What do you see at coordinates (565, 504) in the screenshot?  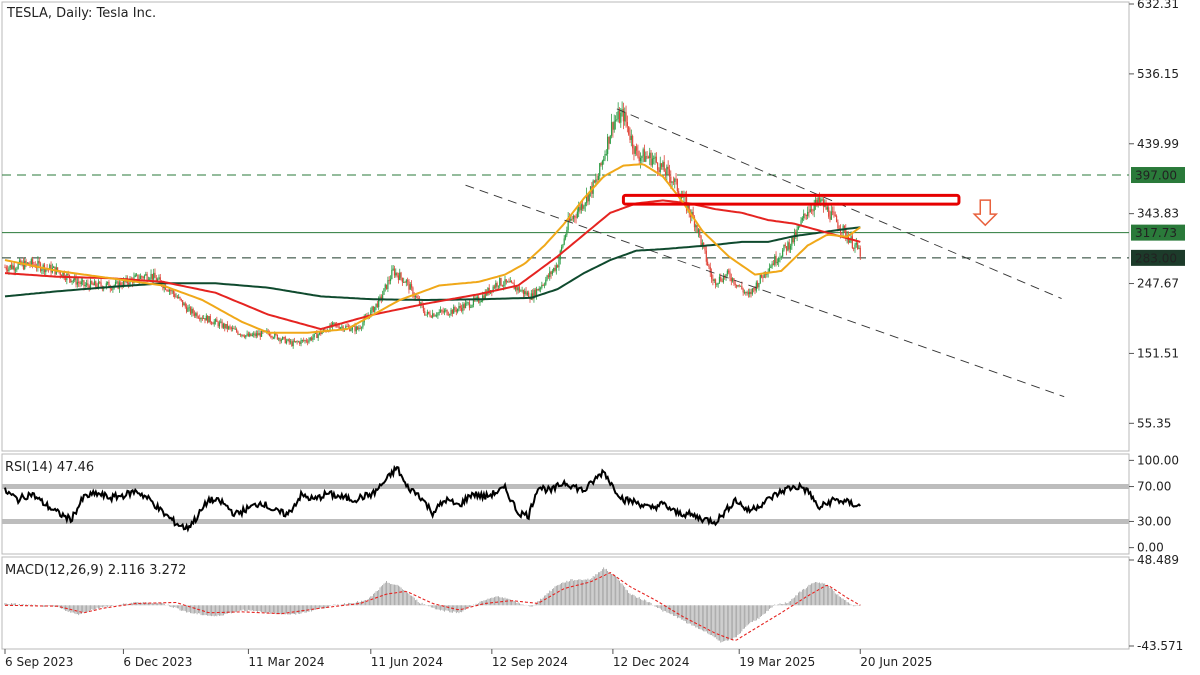 I see `rsi-panel` at bounding box center [565, 504].